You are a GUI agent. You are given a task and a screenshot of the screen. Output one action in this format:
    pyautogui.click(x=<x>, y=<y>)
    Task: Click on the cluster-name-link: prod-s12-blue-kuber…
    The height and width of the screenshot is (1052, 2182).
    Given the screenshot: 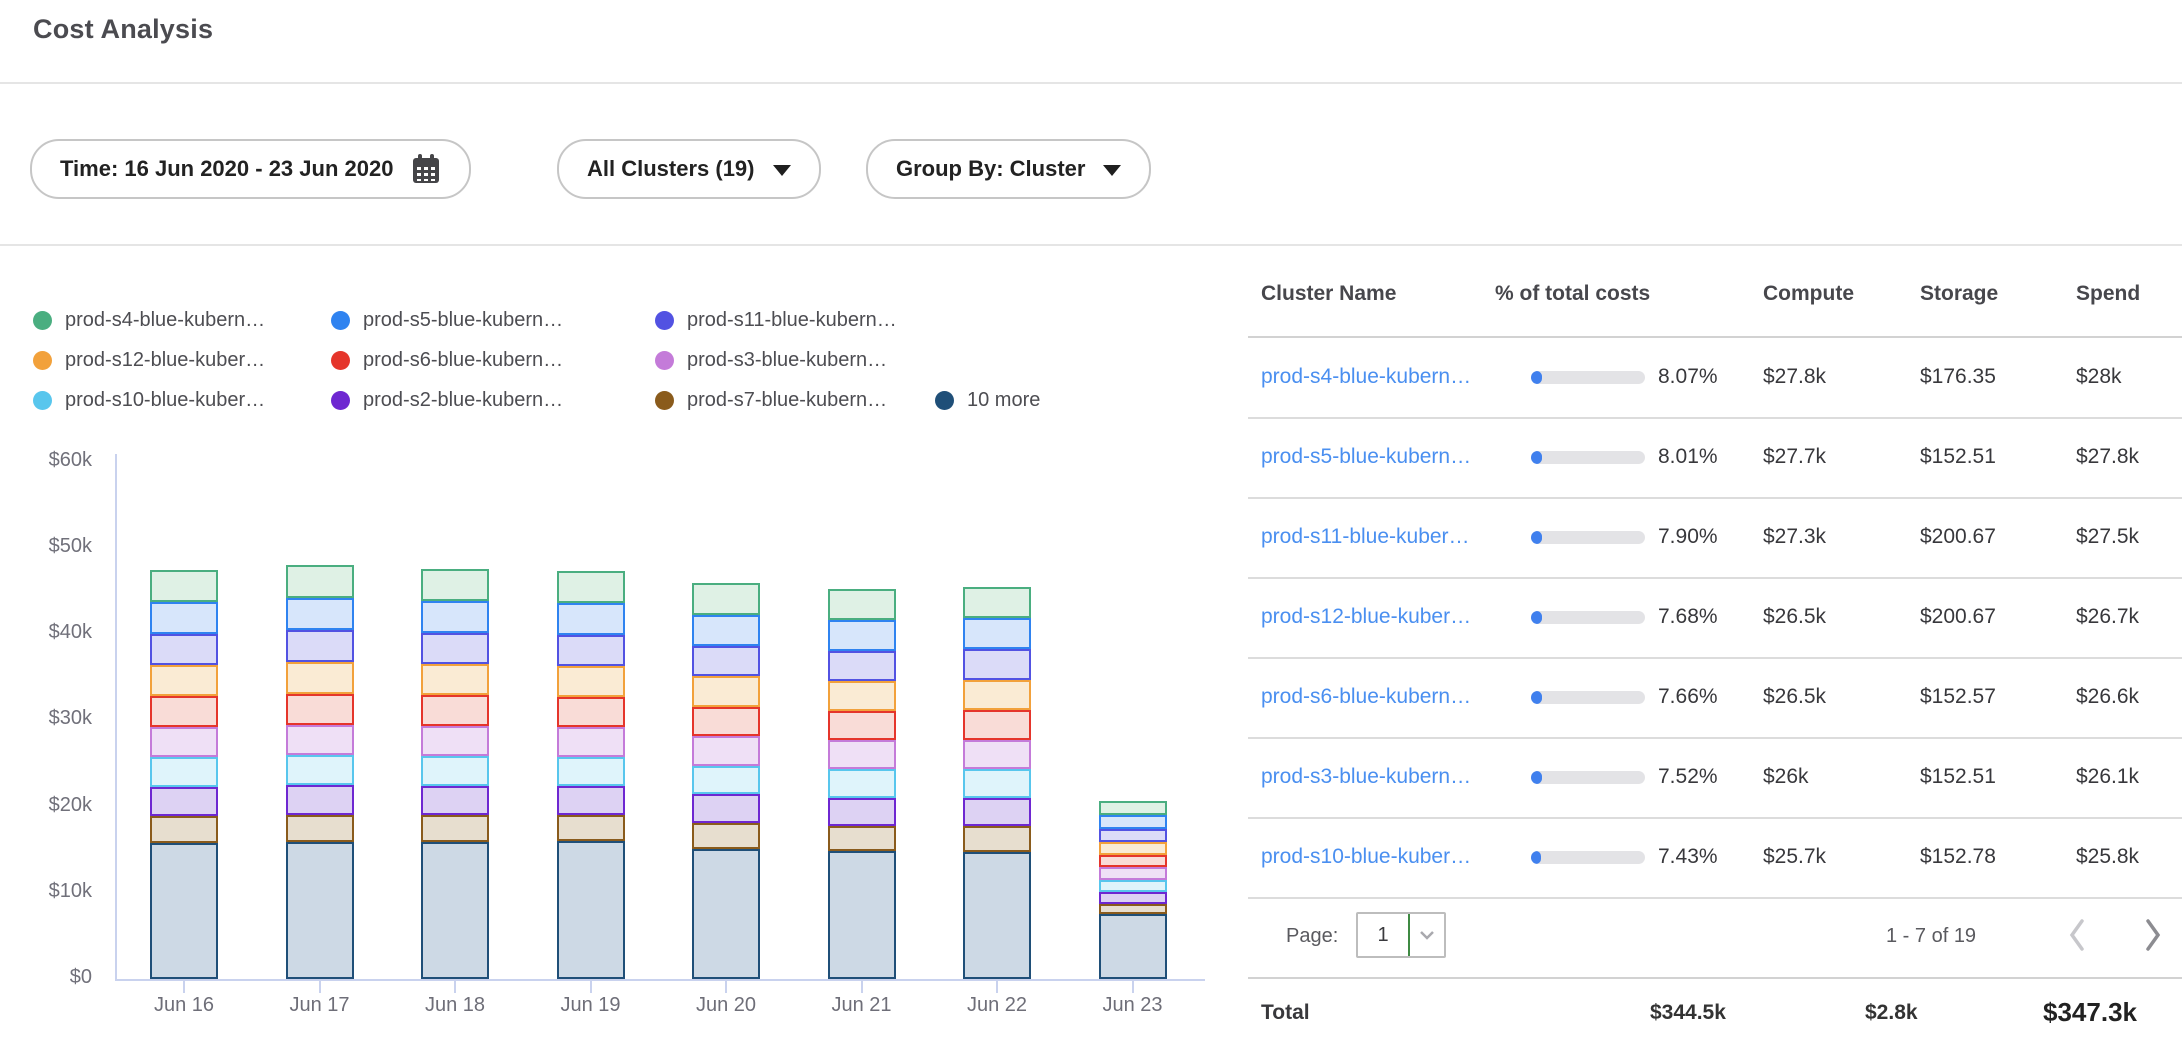 What is the action you would take?
    pyautogui.click(x=1366, y=616)
    